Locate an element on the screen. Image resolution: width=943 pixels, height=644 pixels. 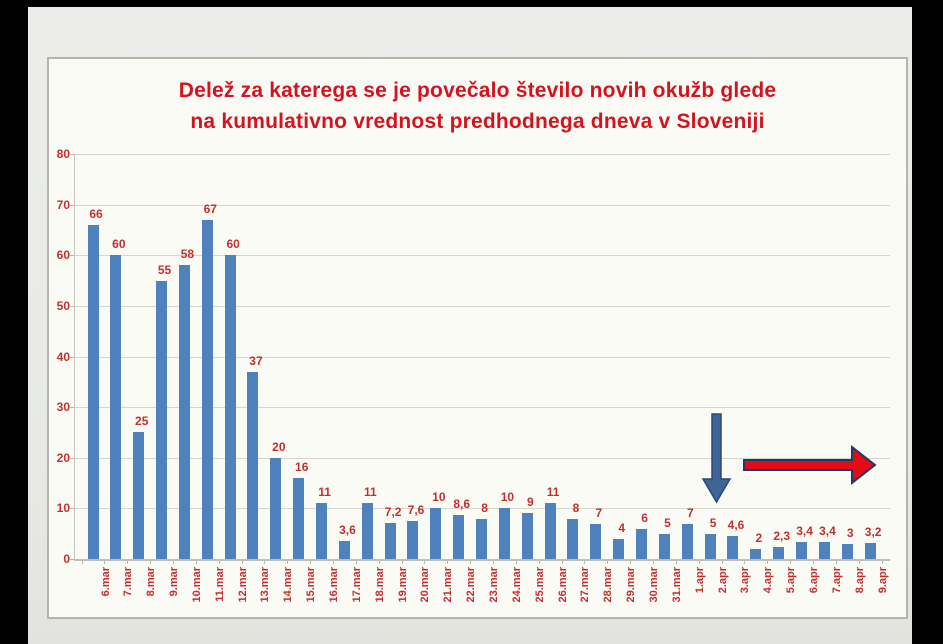
bar-15.mar is located at coordinates (299, 518).